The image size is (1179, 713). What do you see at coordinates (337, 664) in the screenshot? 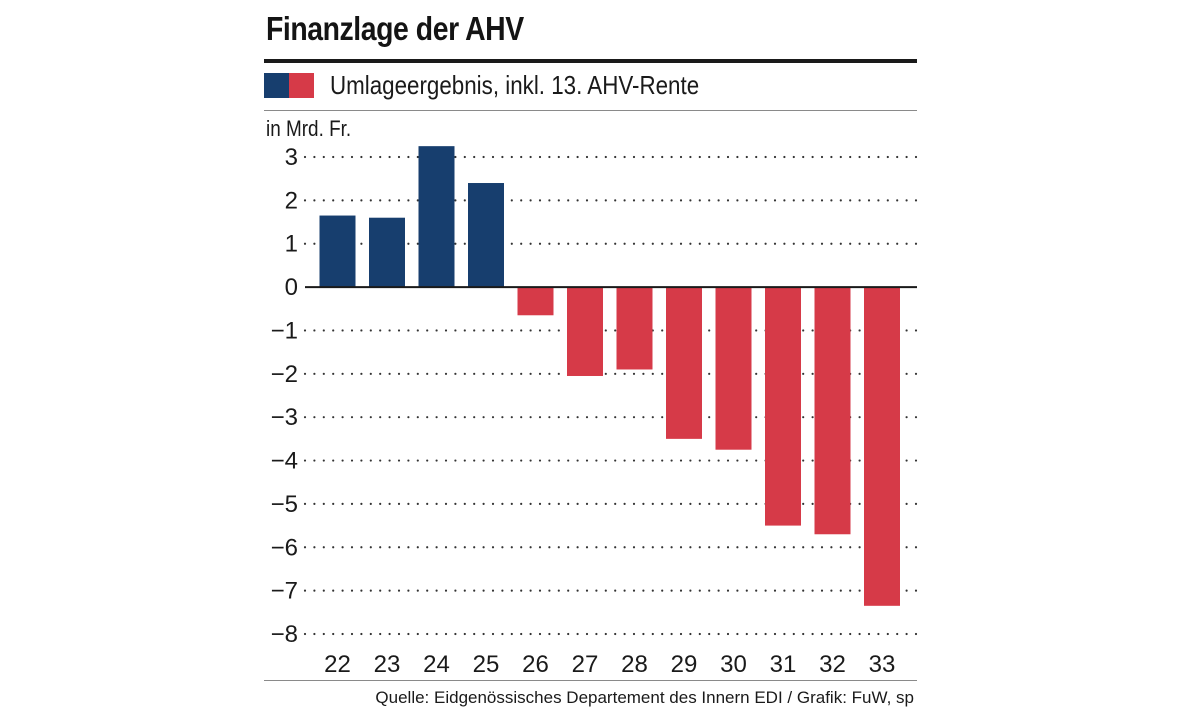
I see `x-tick-label: 22` at bounding box center [337, 664].